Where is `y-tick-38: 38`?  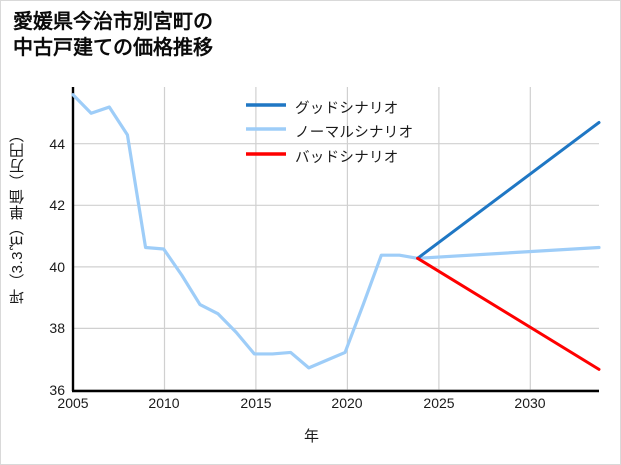
y-tick-38: 38 is located at coordinates (57, 328).